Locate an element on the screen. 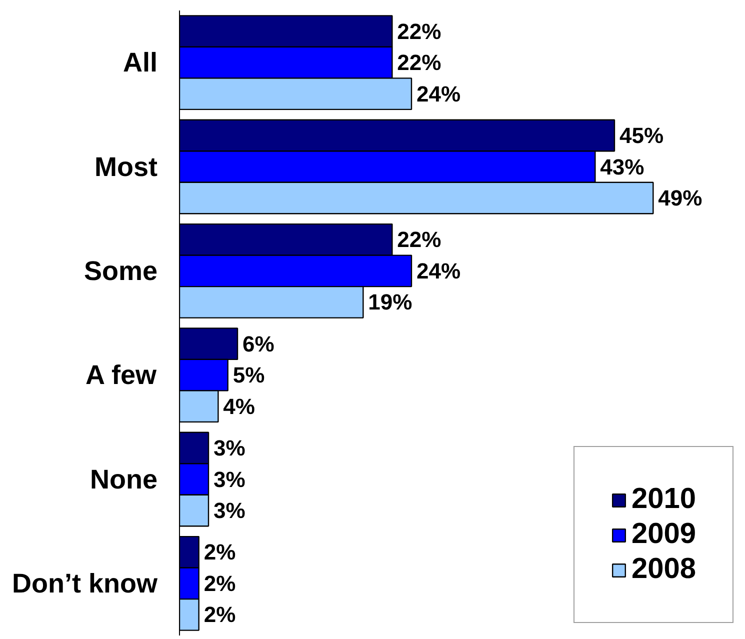 Image resolution: width=745 pixels, height=639 pixels. data-label: 6% is located at coordinates (258, 343).